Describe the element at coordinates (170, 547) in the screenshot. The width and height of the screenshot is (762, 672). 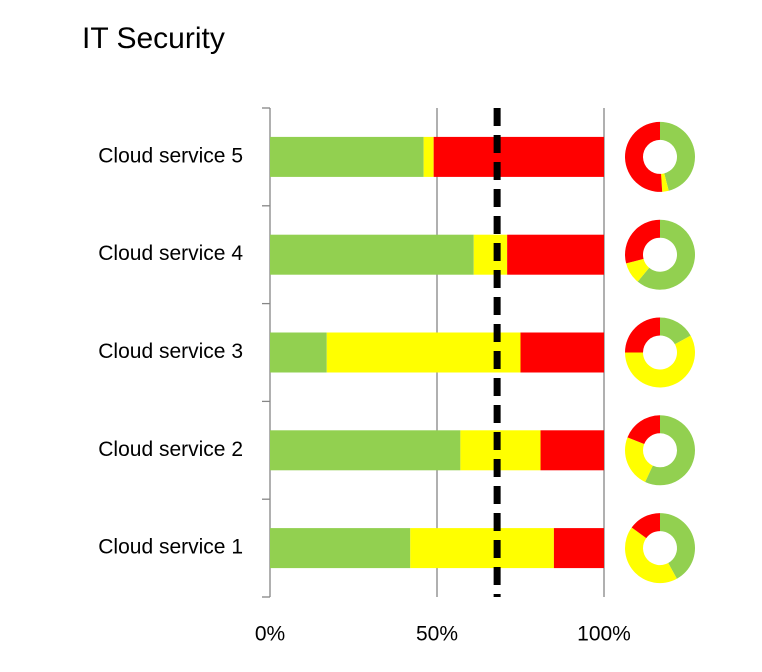
I see `y-tick-label: Cloud service 1` at that location.